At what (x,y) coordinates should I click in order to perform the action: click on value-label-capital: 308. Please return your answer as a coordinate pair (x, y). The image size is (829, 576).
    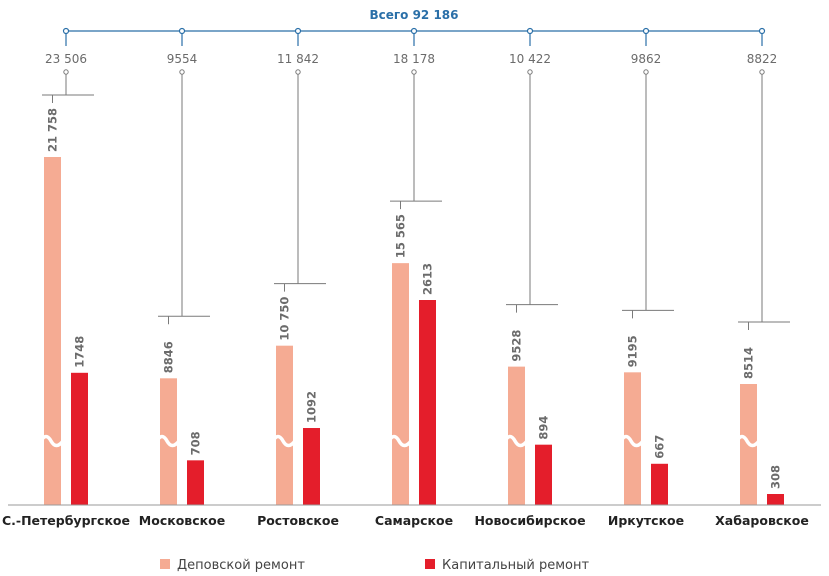
    Looking at the image, I should click on (776, 477).